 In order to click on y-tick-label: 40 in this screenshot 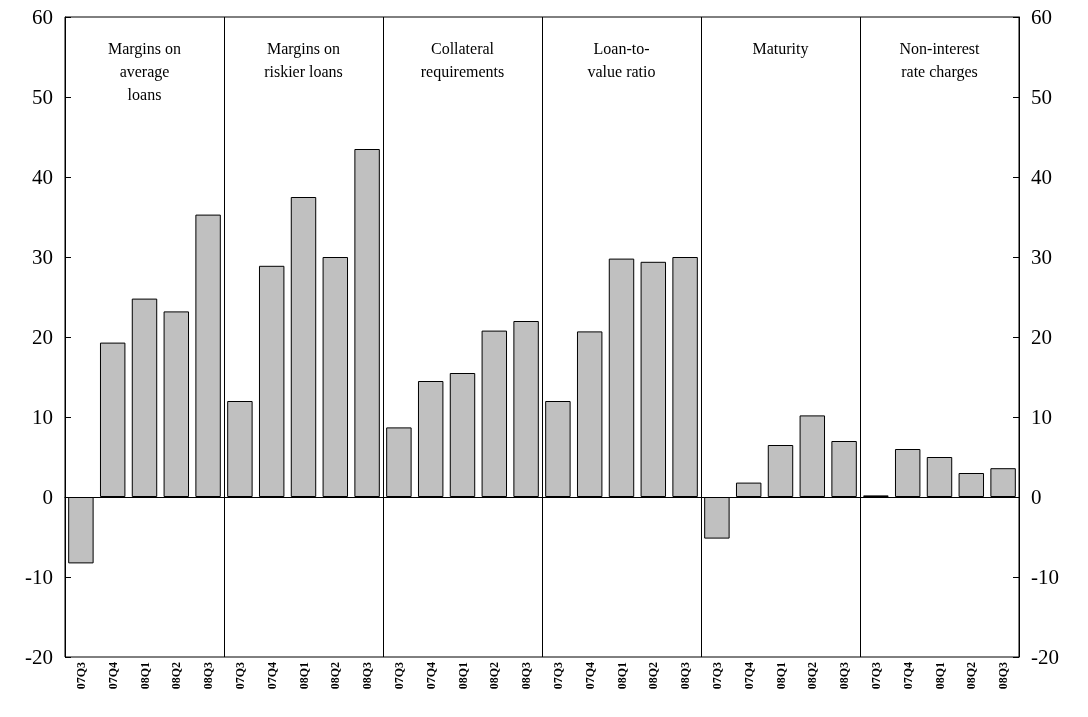, I will do `click(42, 177)`.